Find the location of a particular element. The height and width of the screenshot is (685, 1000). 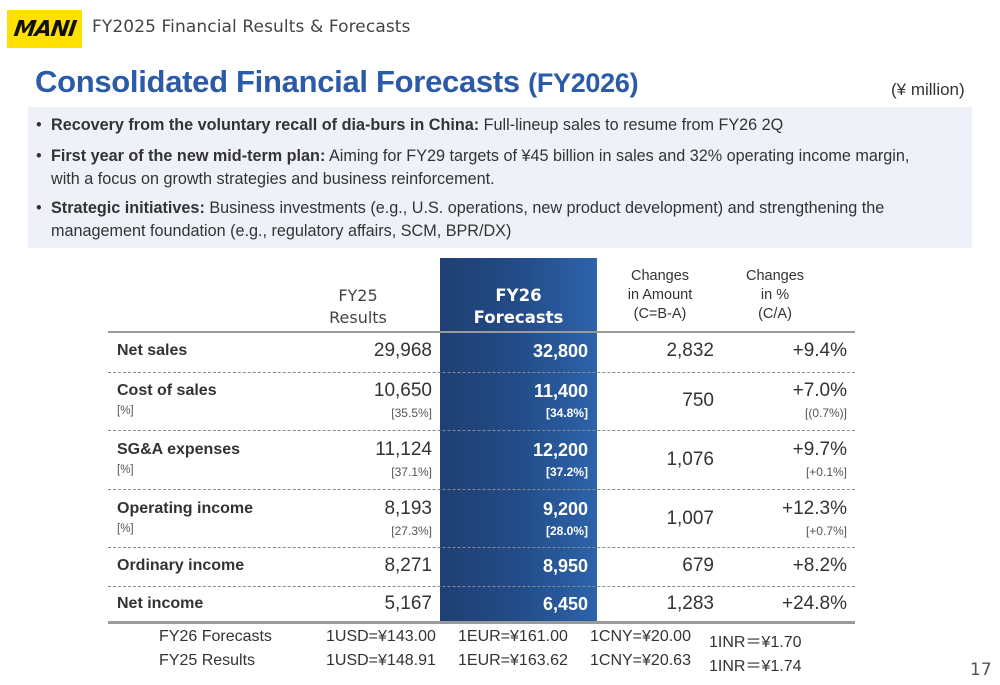

fy25-value: 5,167 is located at coordinates (408, 603).